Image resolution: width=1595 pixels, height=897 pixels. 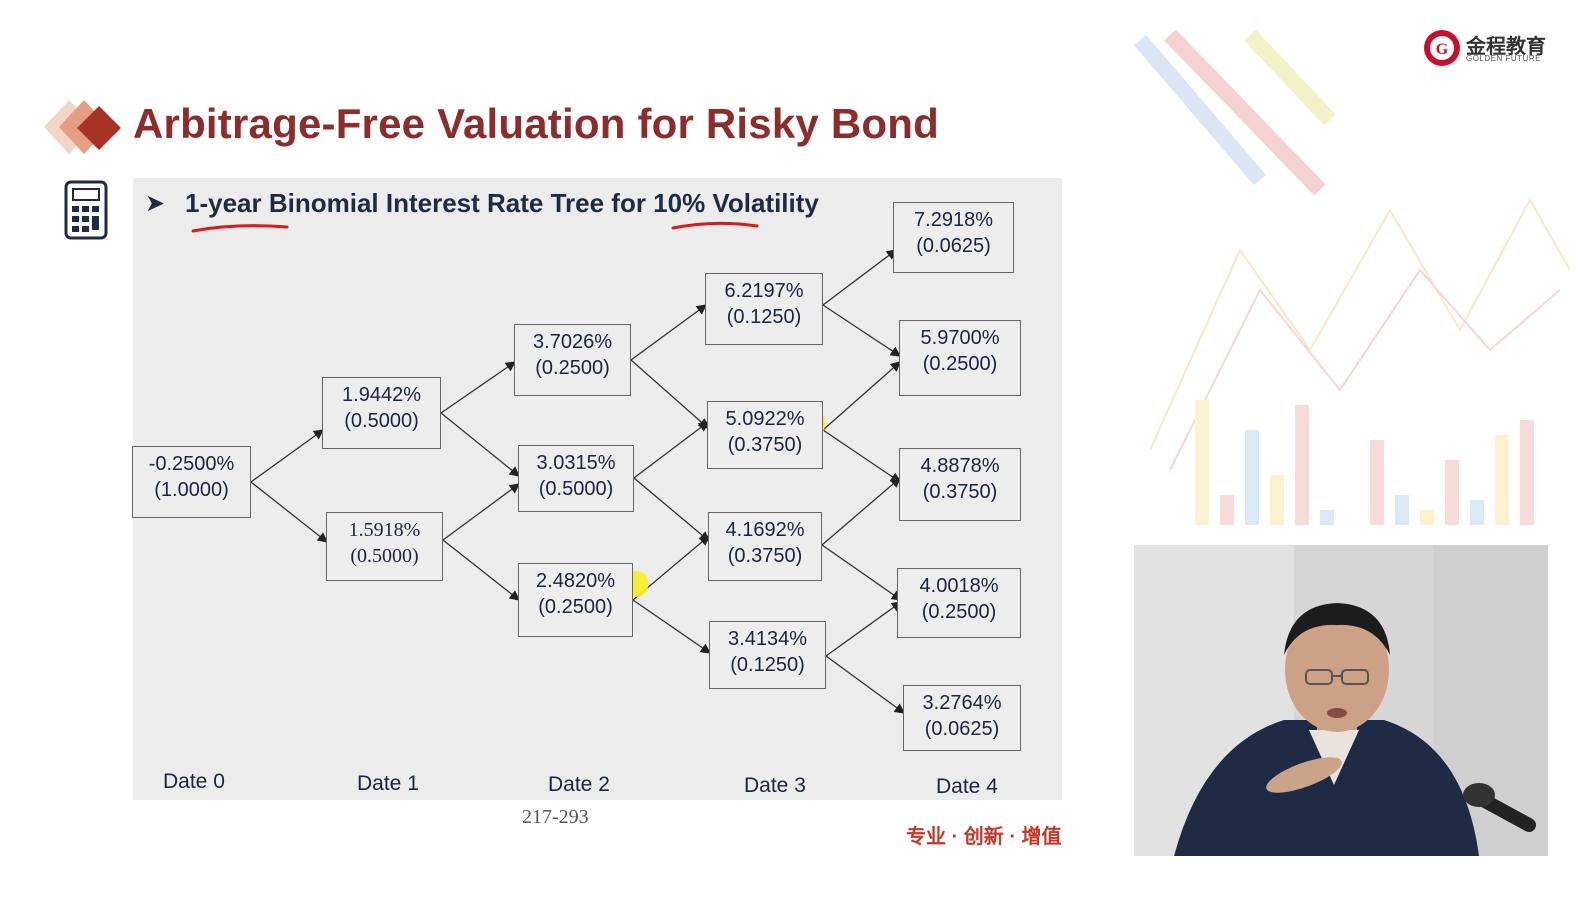 I want to click on date-label: Date 1, so click(x=388, y=783).